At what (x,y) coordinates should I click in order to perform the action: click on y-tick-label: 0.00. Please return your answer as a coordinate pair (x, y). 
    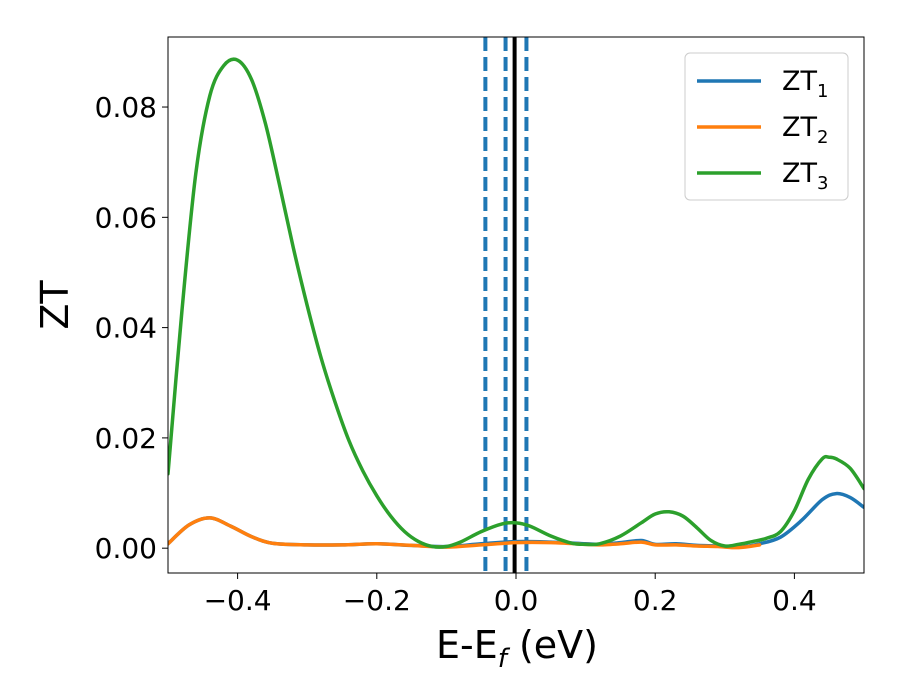
    Looking at the image, I should click on (126, 548).